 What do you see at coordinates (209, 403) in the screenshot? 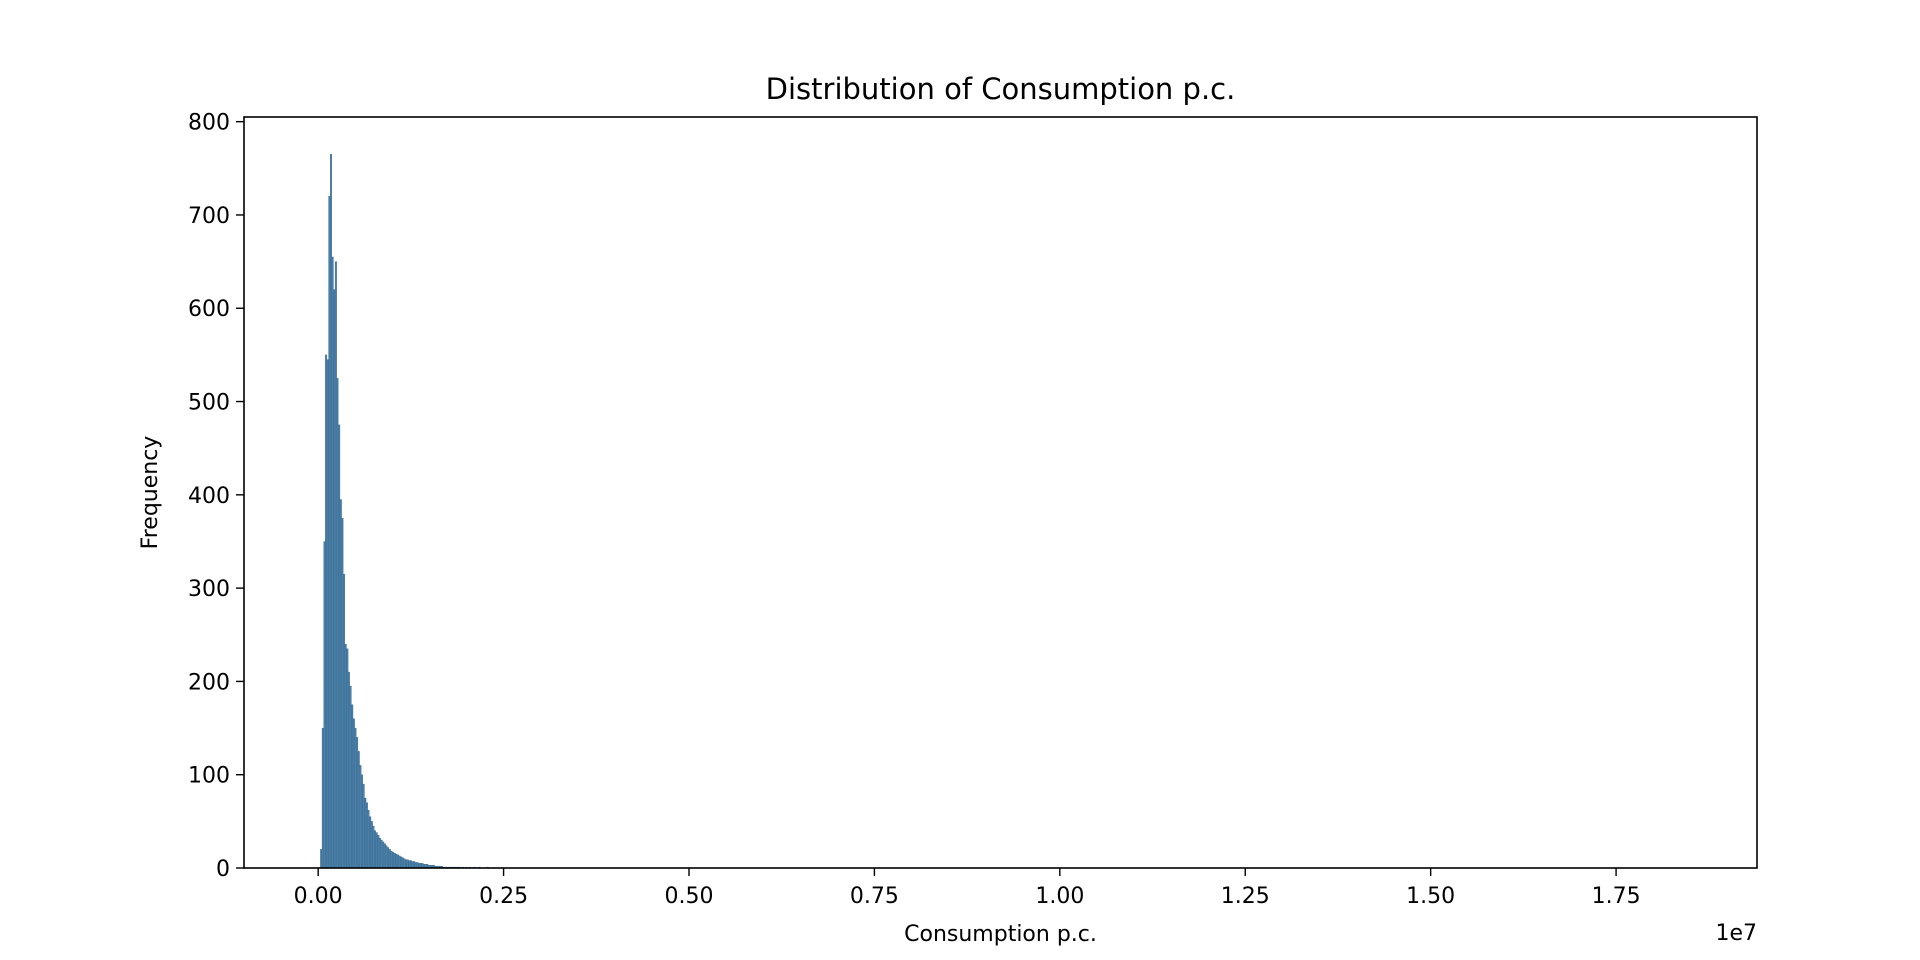
I see `y-tick-label: 500` at bounding box center [209, 403].